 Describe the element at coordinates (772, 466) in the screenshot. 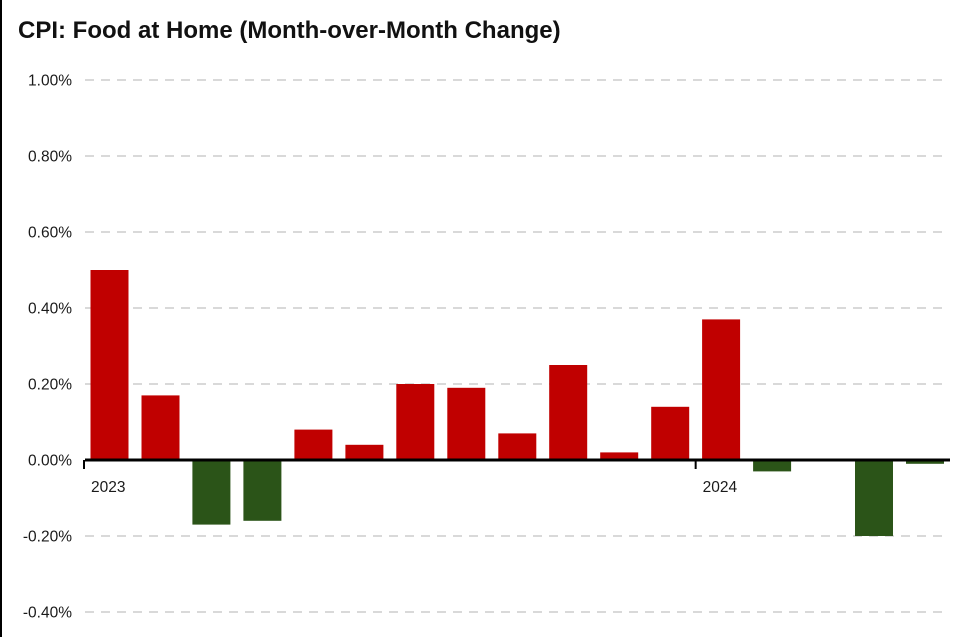

I see `bar-feb-2024` at that location.